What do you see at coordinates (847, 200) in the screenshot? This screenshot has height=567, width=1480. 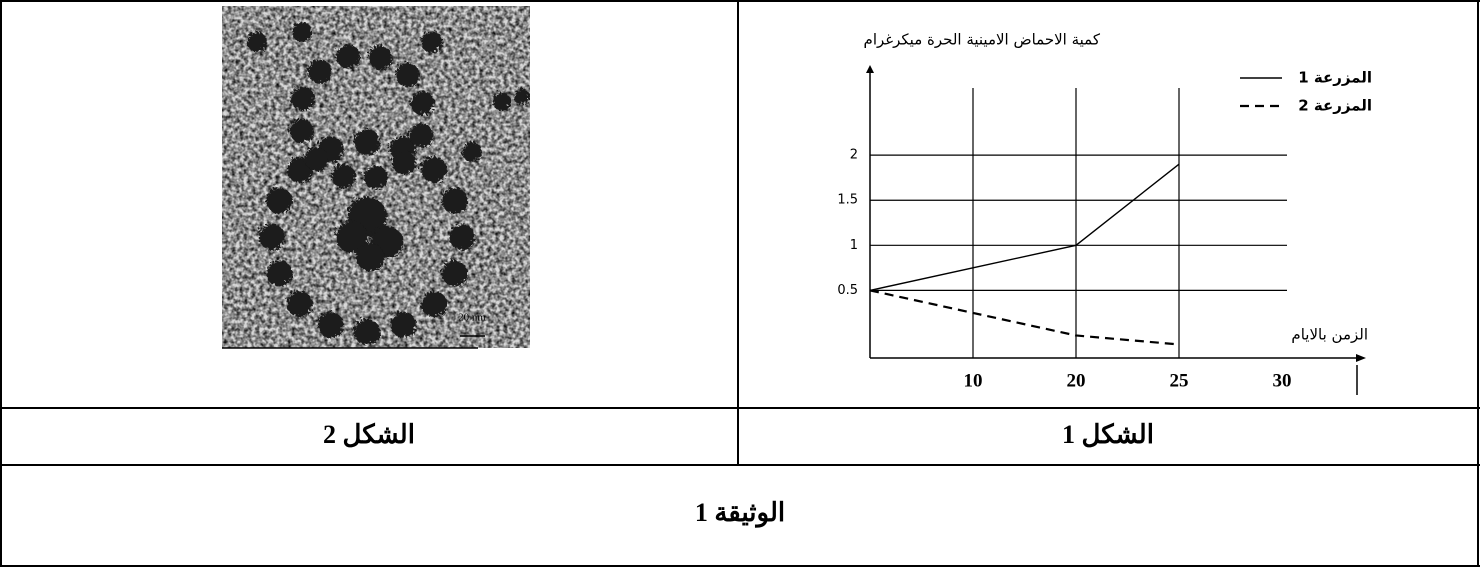 I see `y-tick-label: 1.5` at bounding box center [847, 200].